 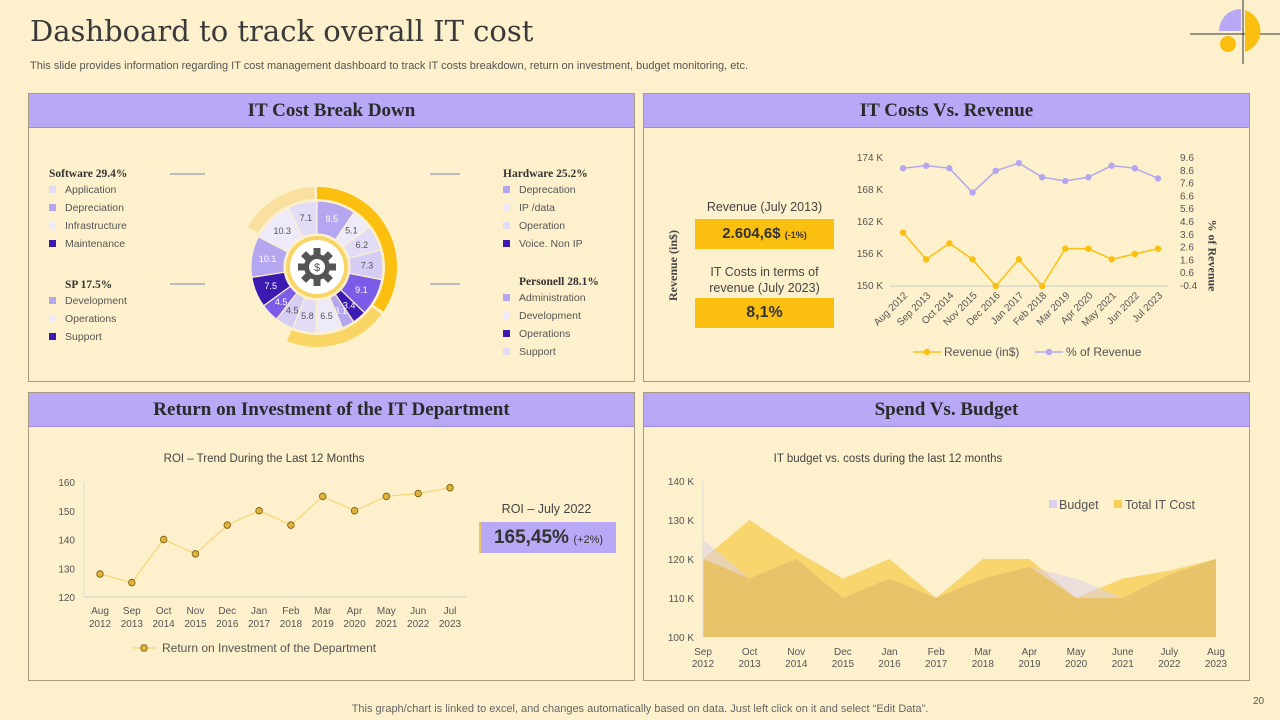 What do you see at coordinates (323, 611) in the screenshot?
I see `x-tick-label: Mar` at bounding box center [323, 611].